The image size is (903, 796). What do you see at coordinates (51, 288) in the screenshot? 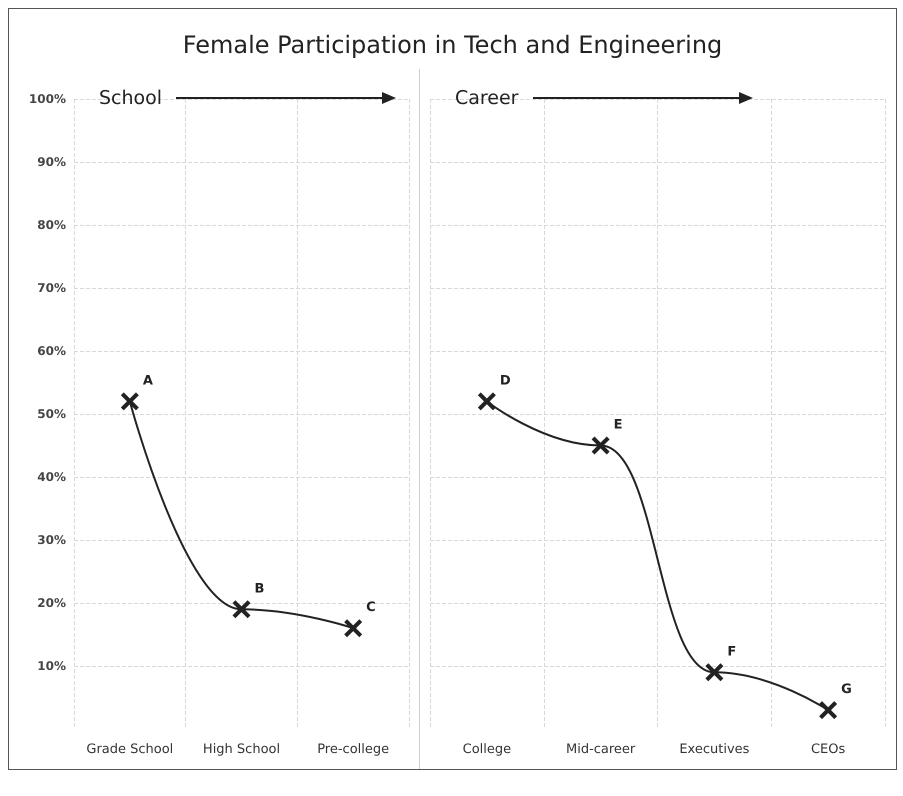
I see `y-tick-label: 70%` at bounding box center [51, 288].